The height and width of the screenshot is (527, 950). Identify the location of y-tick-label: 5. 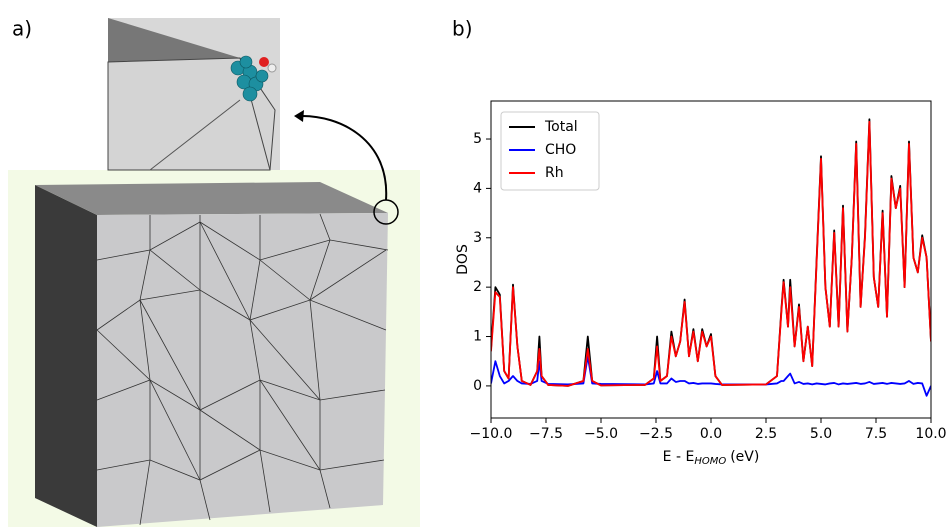
(477, 139).